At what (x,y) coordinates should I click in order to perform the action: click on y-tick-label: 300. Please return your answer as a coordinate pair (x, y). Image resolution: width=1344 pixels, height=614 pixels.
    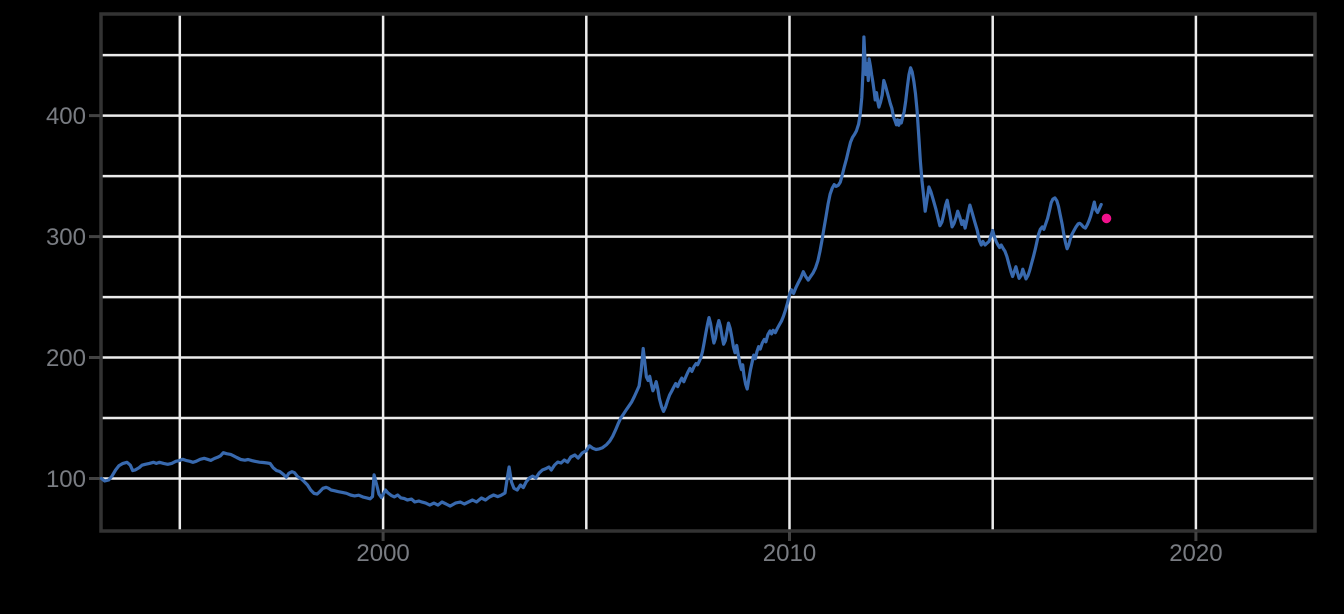
    Looking at the image, I should click on (66, 237).